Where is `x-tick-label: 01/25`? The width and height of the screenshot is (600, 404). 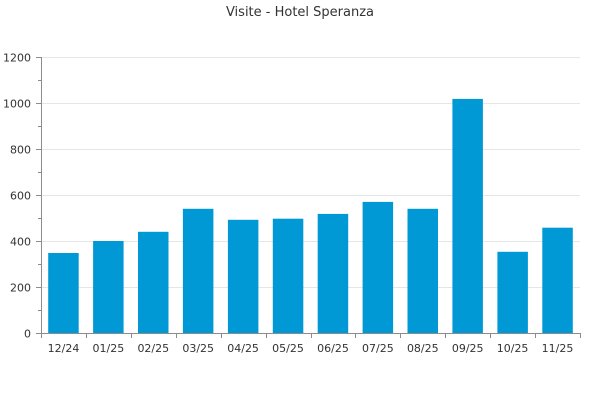
x-tick-label: 01/25 is located at coordinates (109, 348).